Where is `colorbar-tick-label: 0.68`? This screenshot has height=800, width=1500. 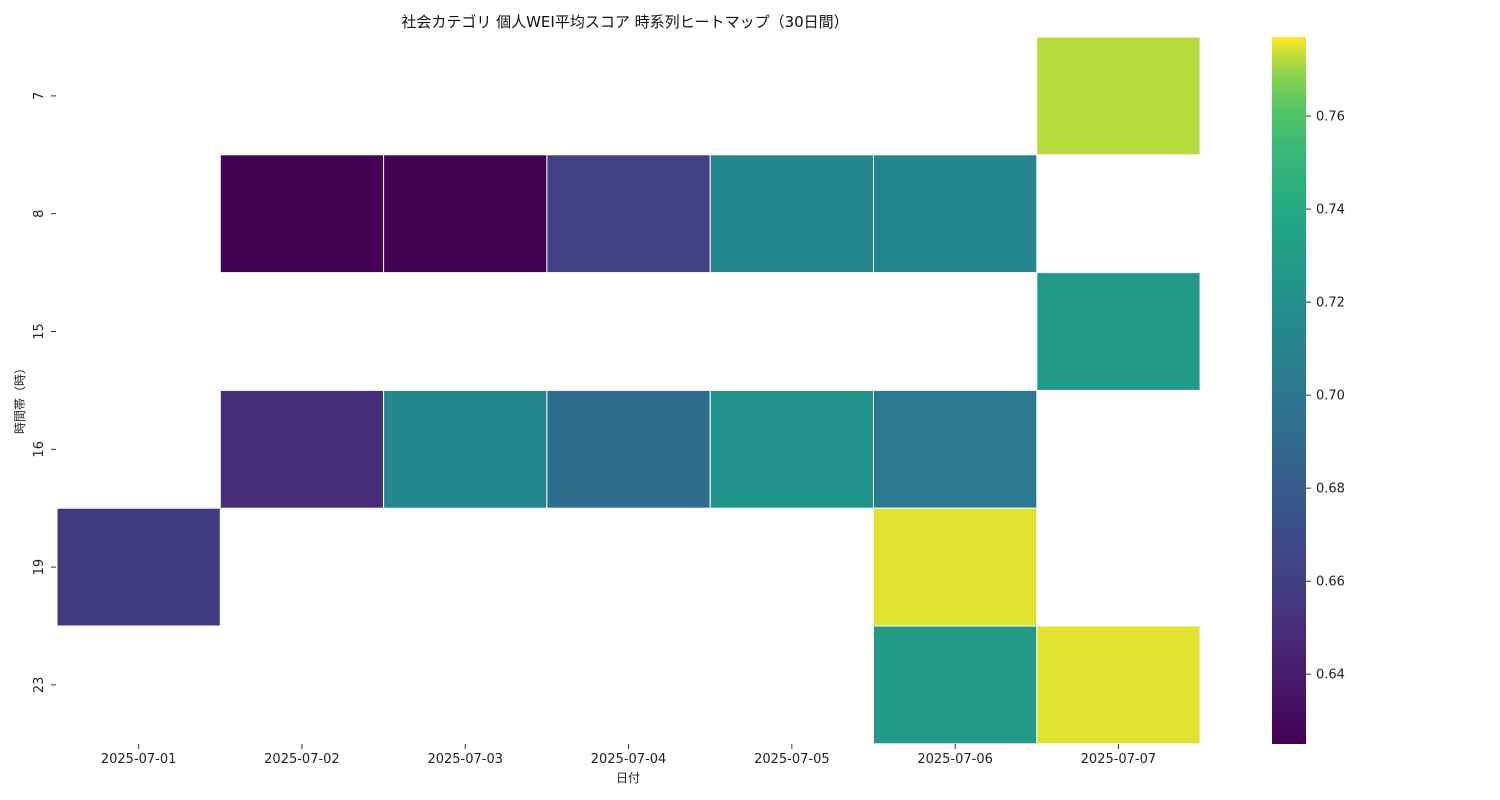
colorbar-tick-label: 0.68 is located at coordinates (1330, 489).